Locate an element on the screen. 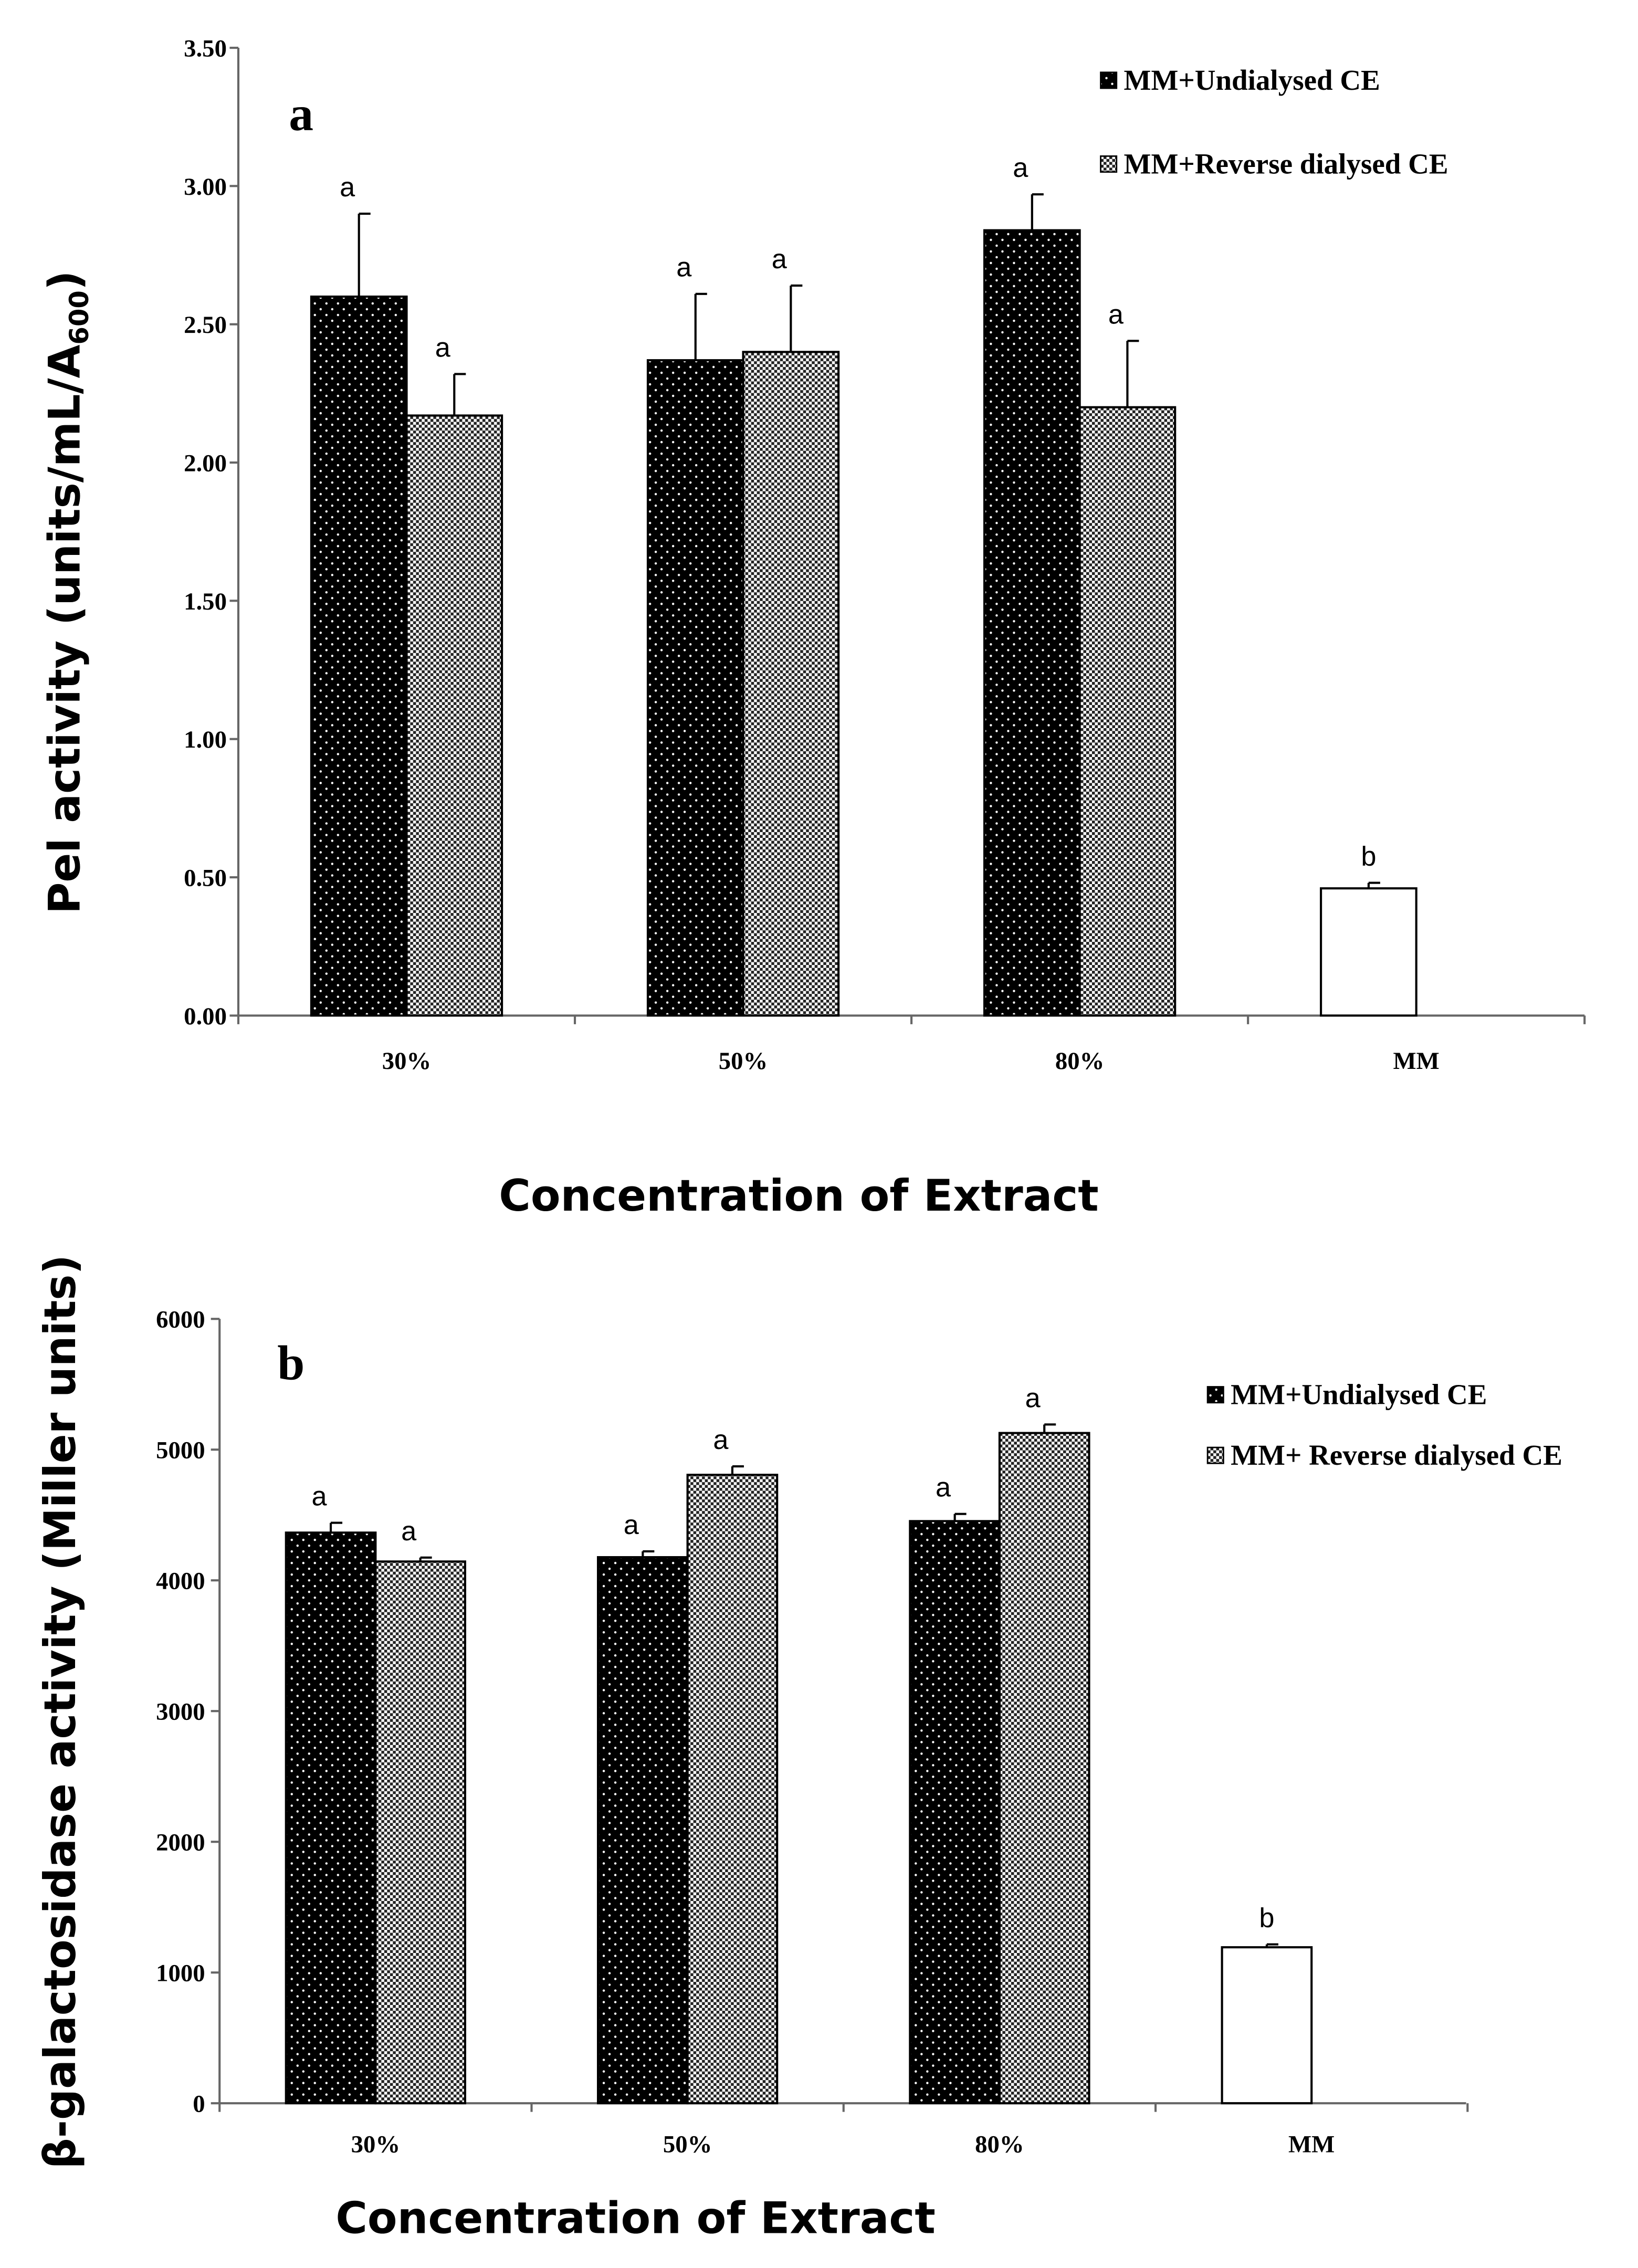 This screenshot has width=1638, height=2268. y-tick-label: 3.50 is located at coordinates (205, 48).